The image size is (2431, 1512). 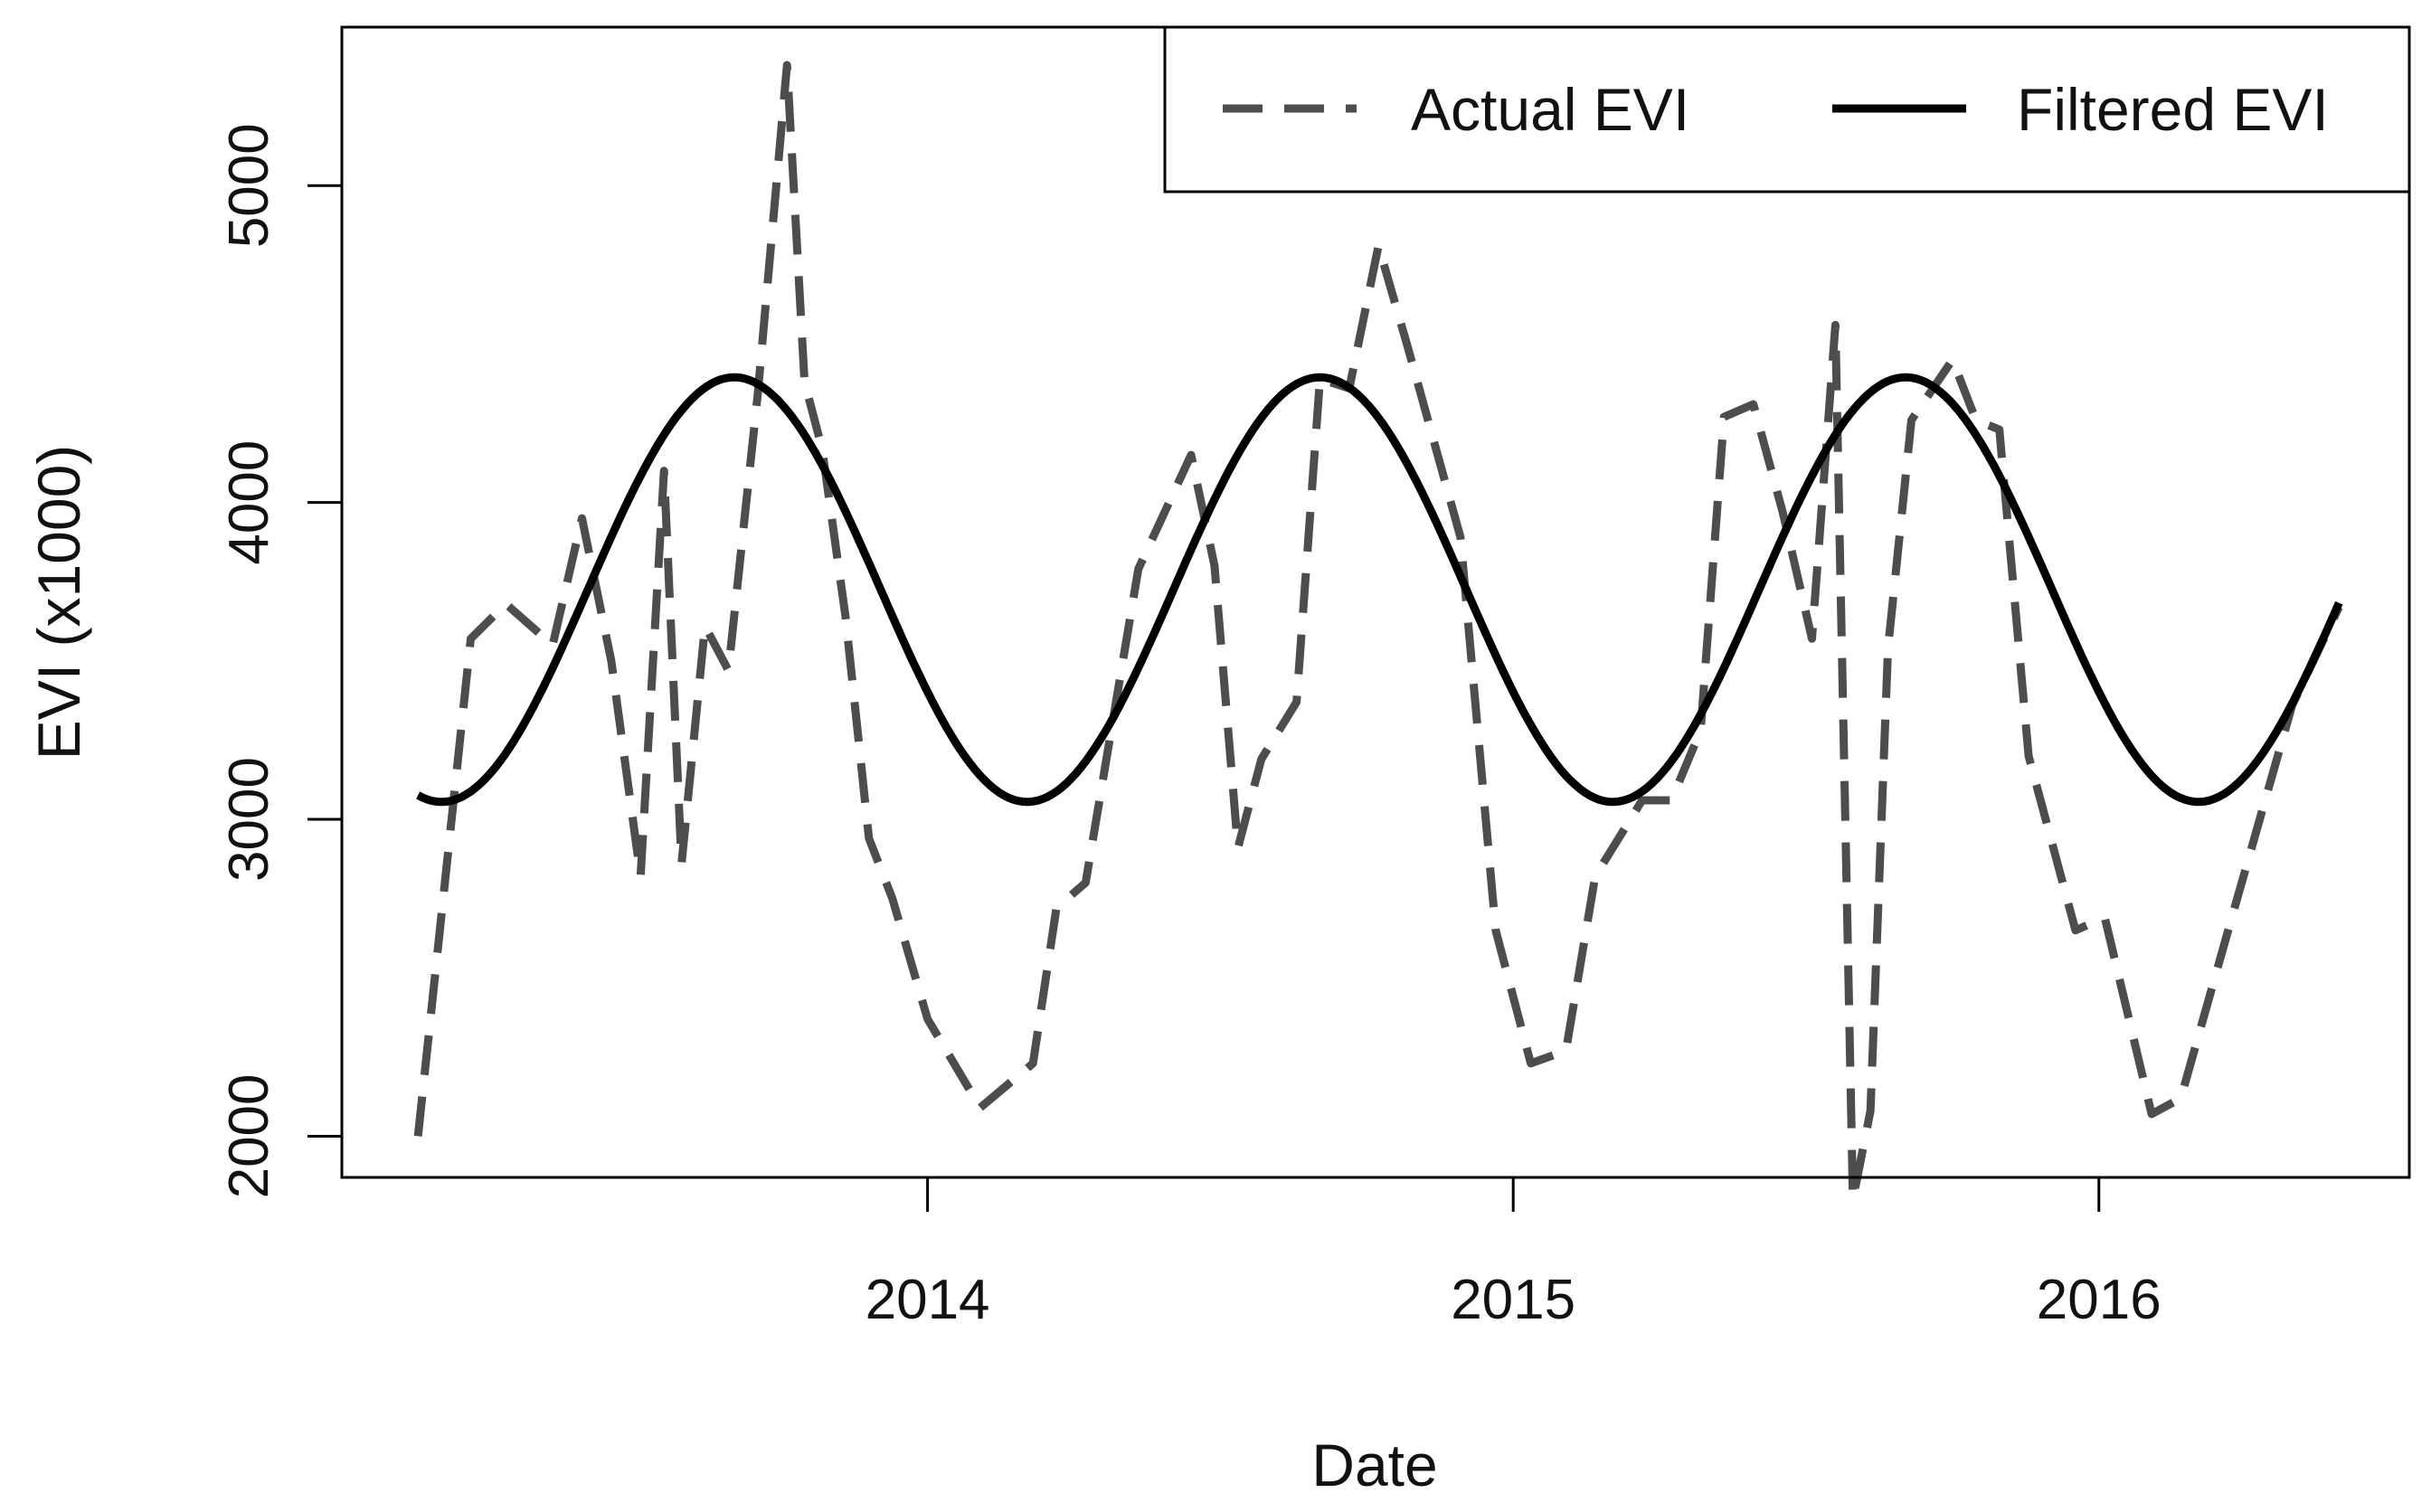 I want to click on y-tick-label: 5000, so click(x=249, y=185).